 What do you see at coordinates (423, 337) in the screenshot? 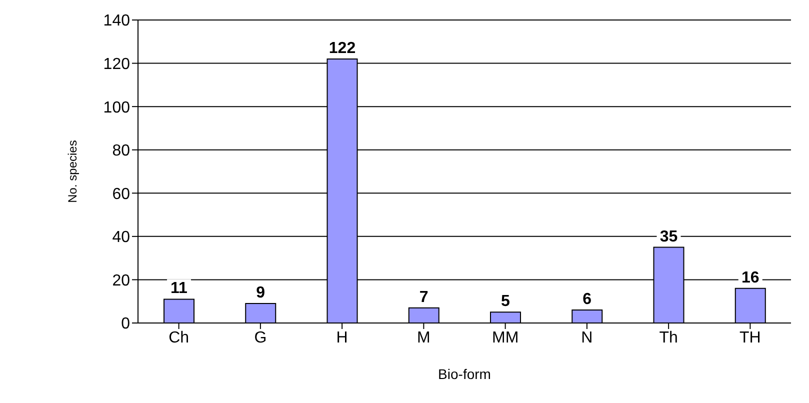
I see `x-tick-label: M` at bounding box center [423, 337].